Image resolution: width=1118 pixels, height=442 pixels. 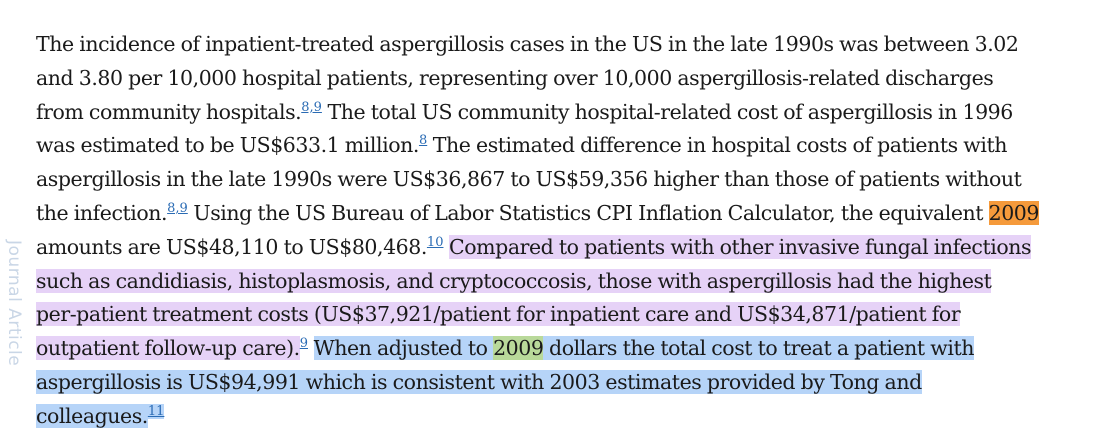 What do you see at coordinates (227, 145) in the screenshot?
I see `text-span: was estimated to be US$633.1 million.` at bounding box center [227, 145].